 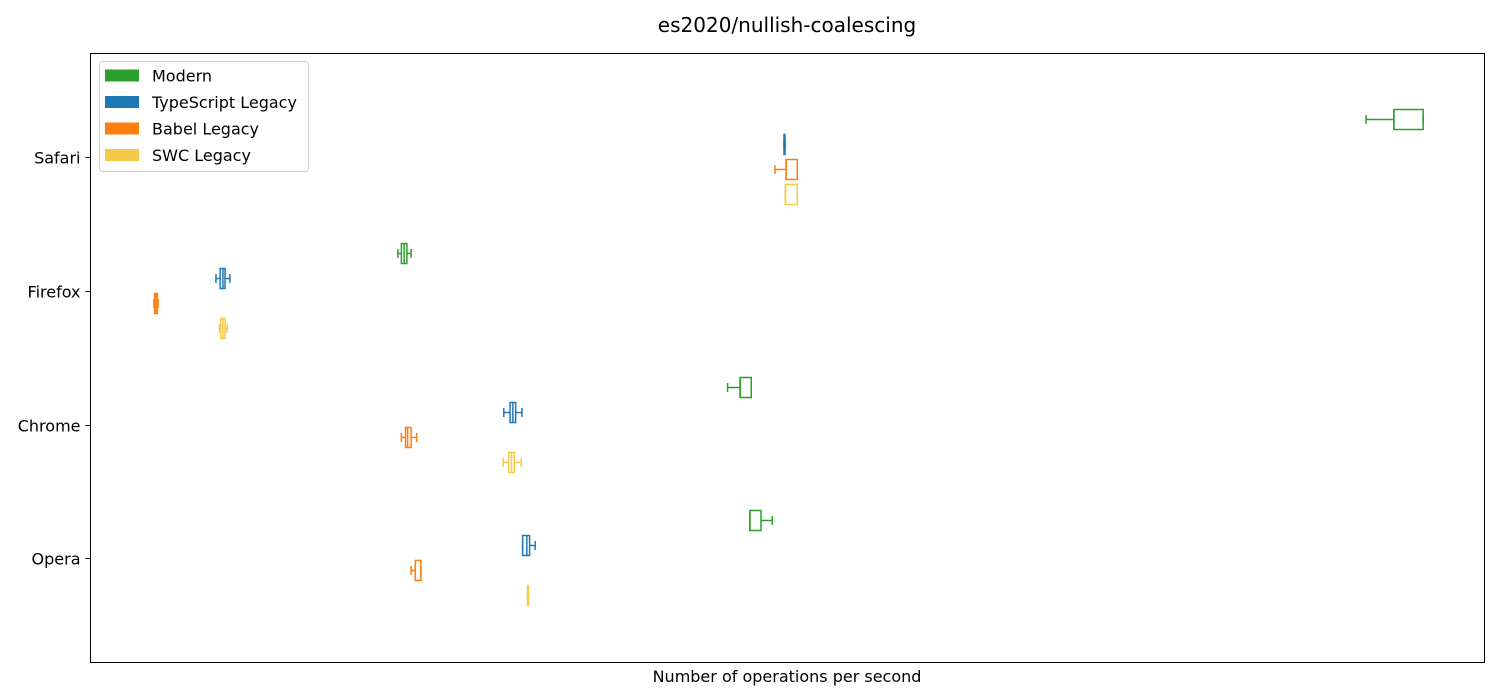 I want to click on y-tick-label-safari: Safari, so click(x=57, y=158).